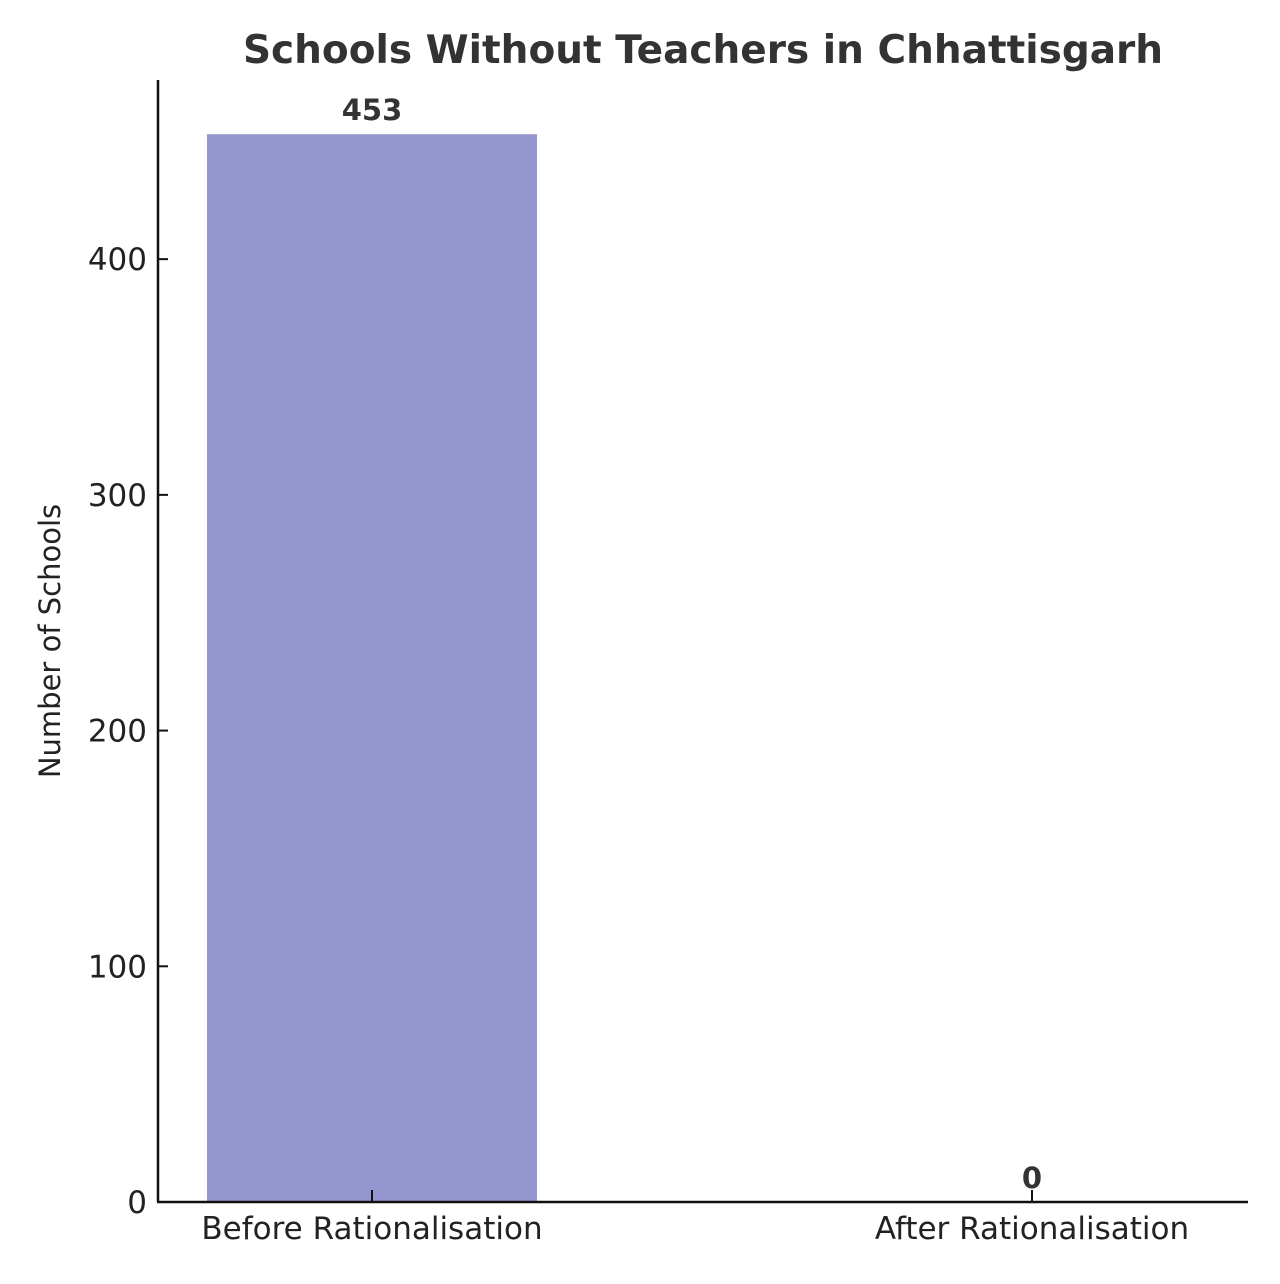 The image size is (1280, 1284). Describe the element at coordinates (1032, 1178) in the screenshot. I see `data-label: 0` at that location.